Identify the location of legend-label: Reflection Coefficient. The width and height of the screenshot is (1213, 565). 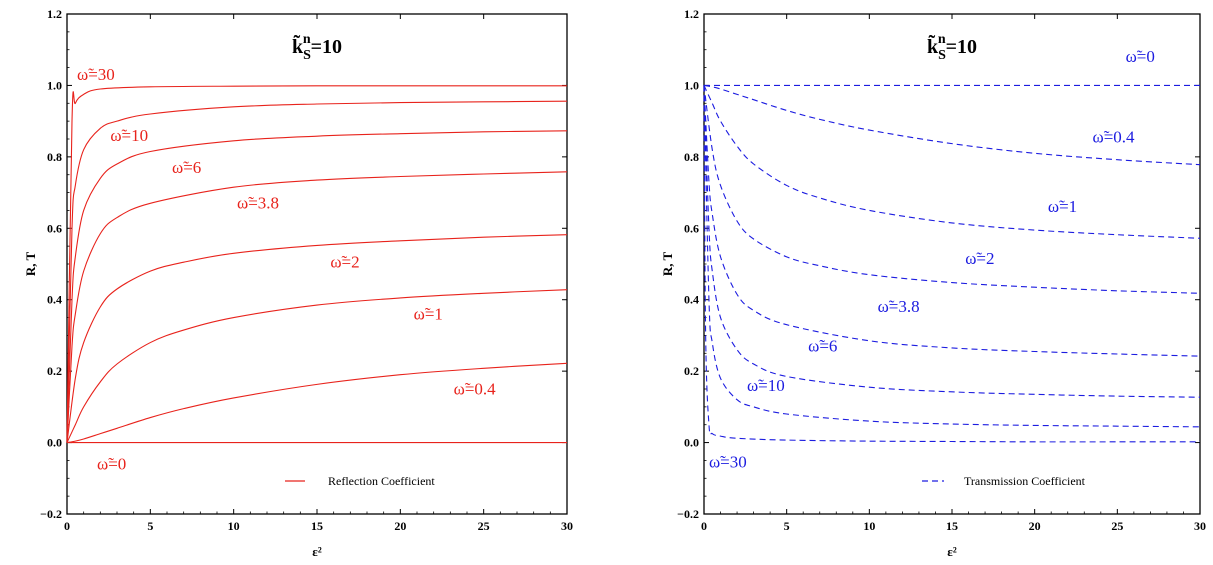
(381, 481).